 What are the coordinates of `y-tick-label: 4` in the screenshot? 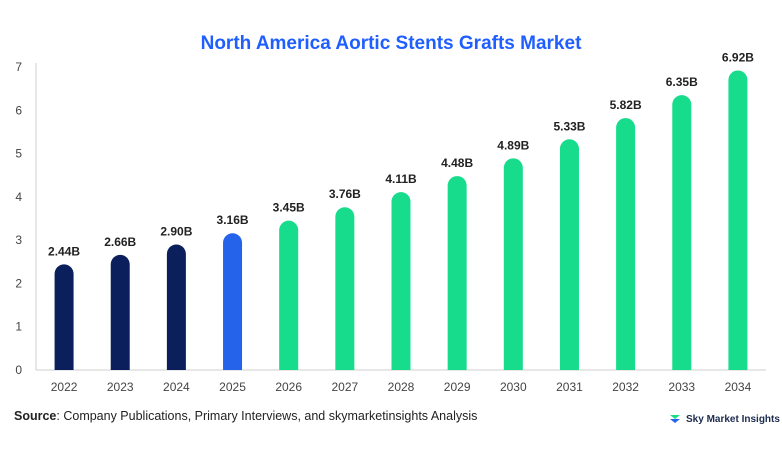 It's located at (18, 197).